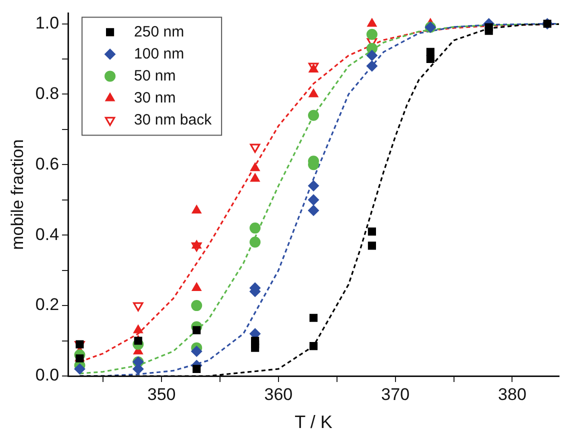 Image resolution: width=571 pixels, height=438 pixels. What do you see at coordinates (159, 53) in the screenshot?
I see `legend-label: 100 nm` at bounding box center [159, 53].